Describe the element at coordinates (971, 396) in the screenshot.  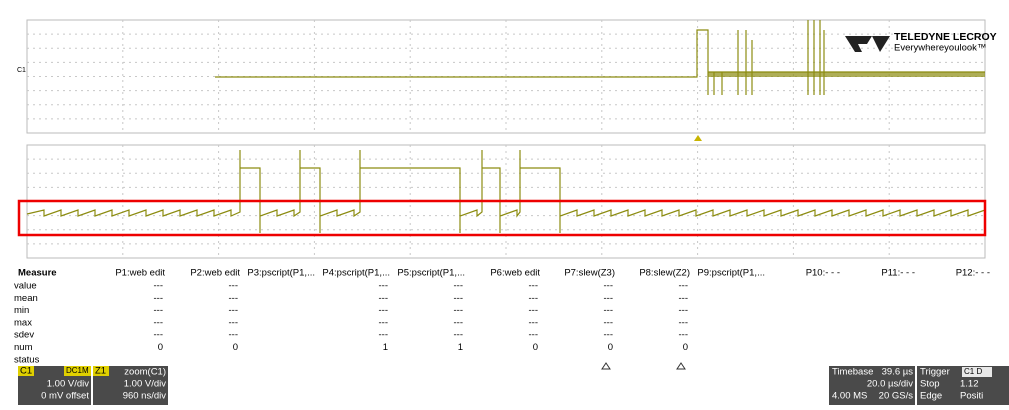
I see `trigger-slope: Positi` at that location.